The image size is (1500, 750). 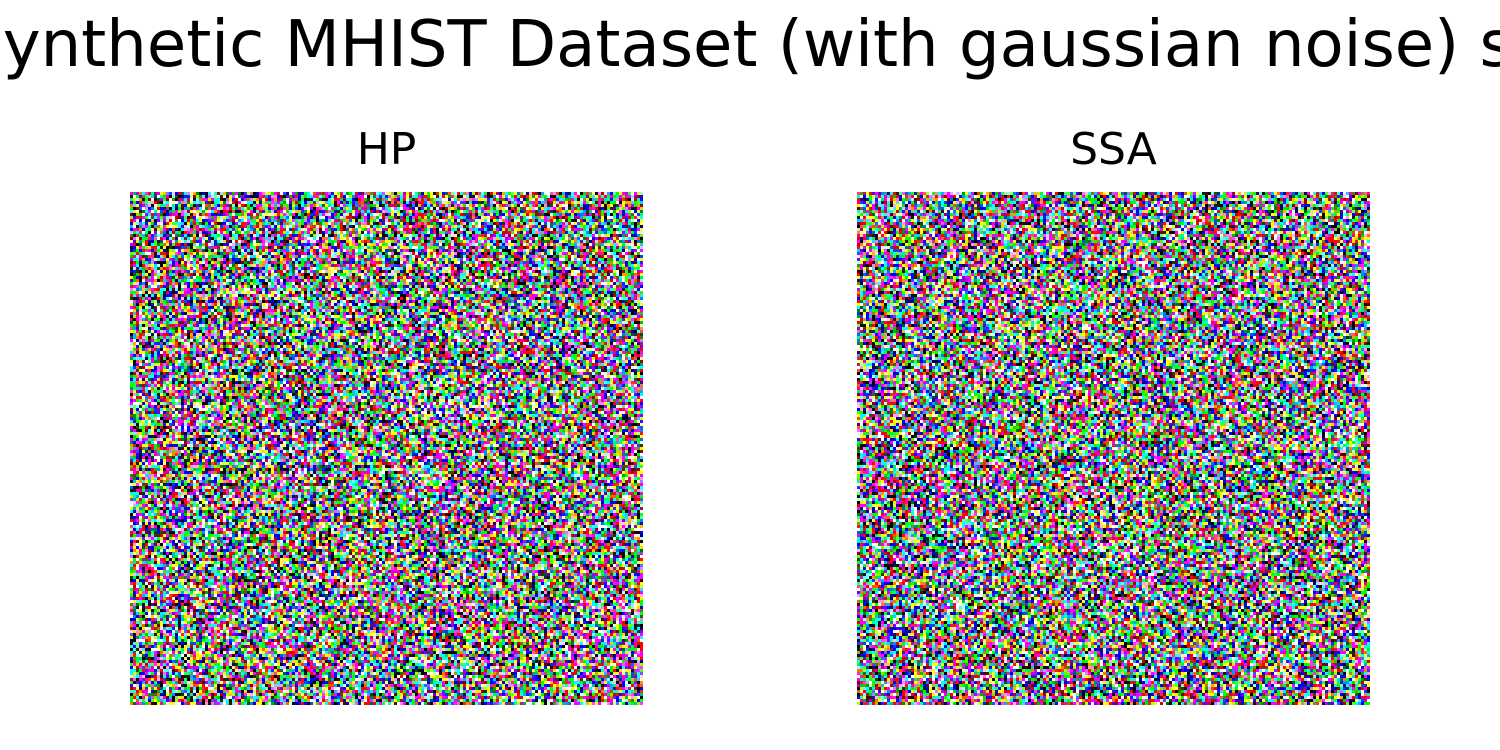 What do you see at coordinates (386, 149) in the screenshot?
I see `panel-title-hp: HP` at bounding box center [386, 149].